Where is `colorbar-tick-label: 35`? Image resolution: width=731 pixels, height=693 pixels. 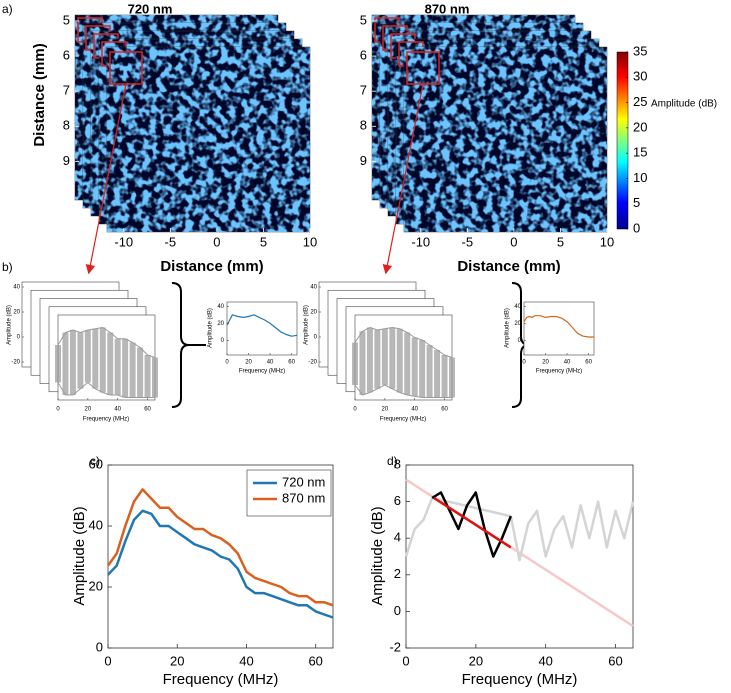 colorbar-tick-label: 35 is located at coordinates (640, 50).